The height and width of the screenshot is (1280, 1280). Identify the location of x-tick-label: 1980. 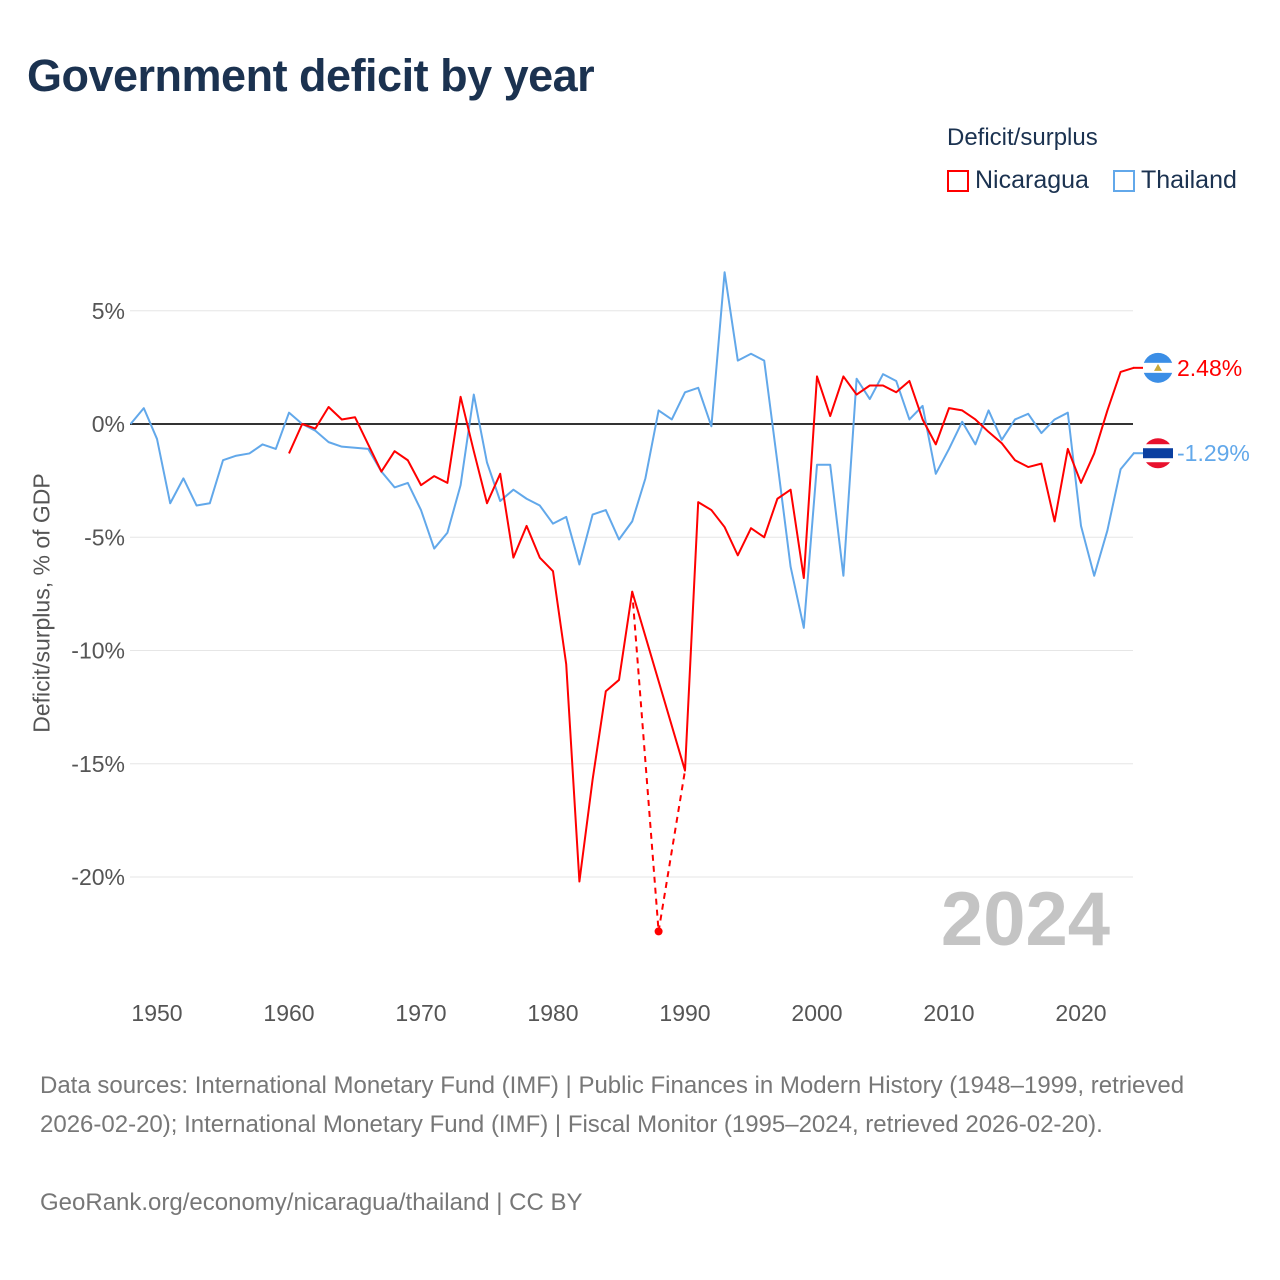
(552, 1013).